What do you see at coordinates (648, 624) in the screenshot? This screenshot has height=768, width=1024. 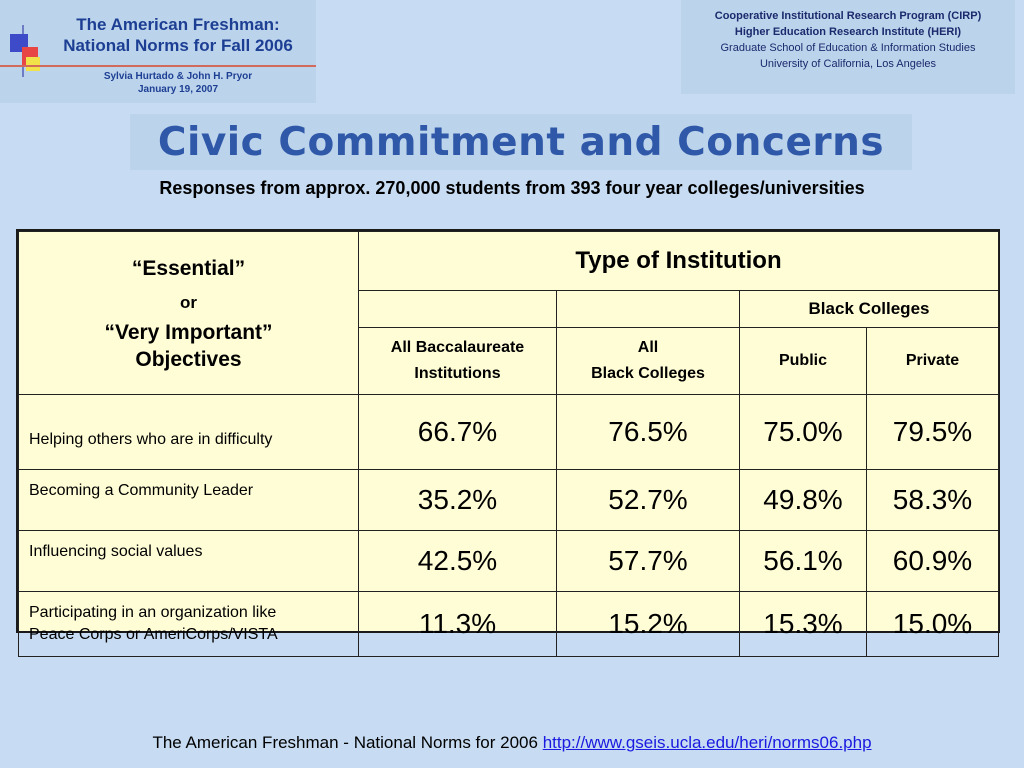 I see `value-cell: 15.2%` at bounding box center [648, 624].